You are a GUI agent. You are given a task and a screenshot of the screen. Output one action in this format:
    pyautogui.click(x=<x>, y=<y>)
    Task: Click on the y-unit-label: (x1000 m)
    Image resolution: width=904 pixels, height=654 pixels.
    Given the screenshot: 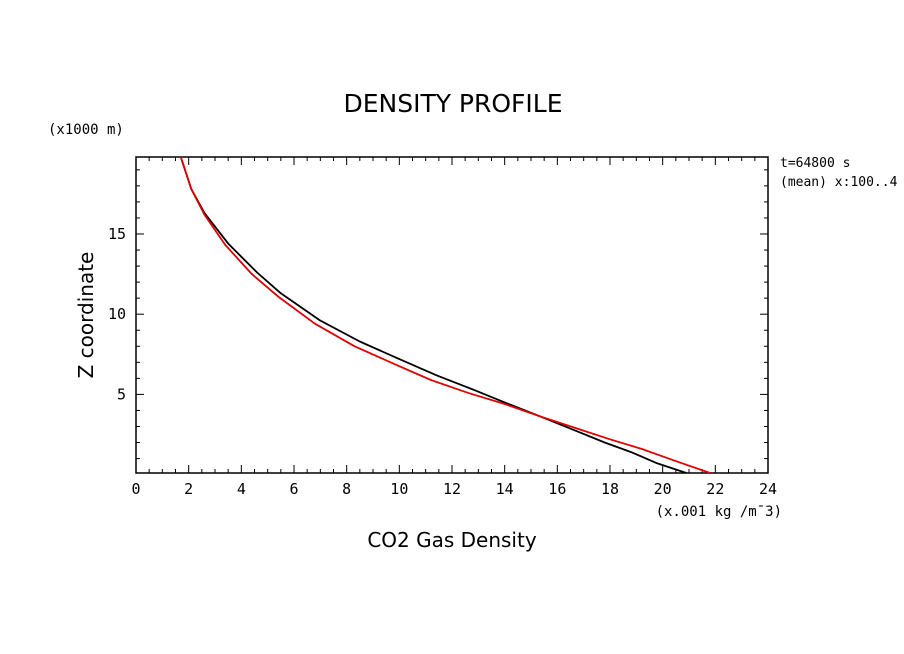 What is the action you would take?
    pyautogui.click(x=86, y=130)
    